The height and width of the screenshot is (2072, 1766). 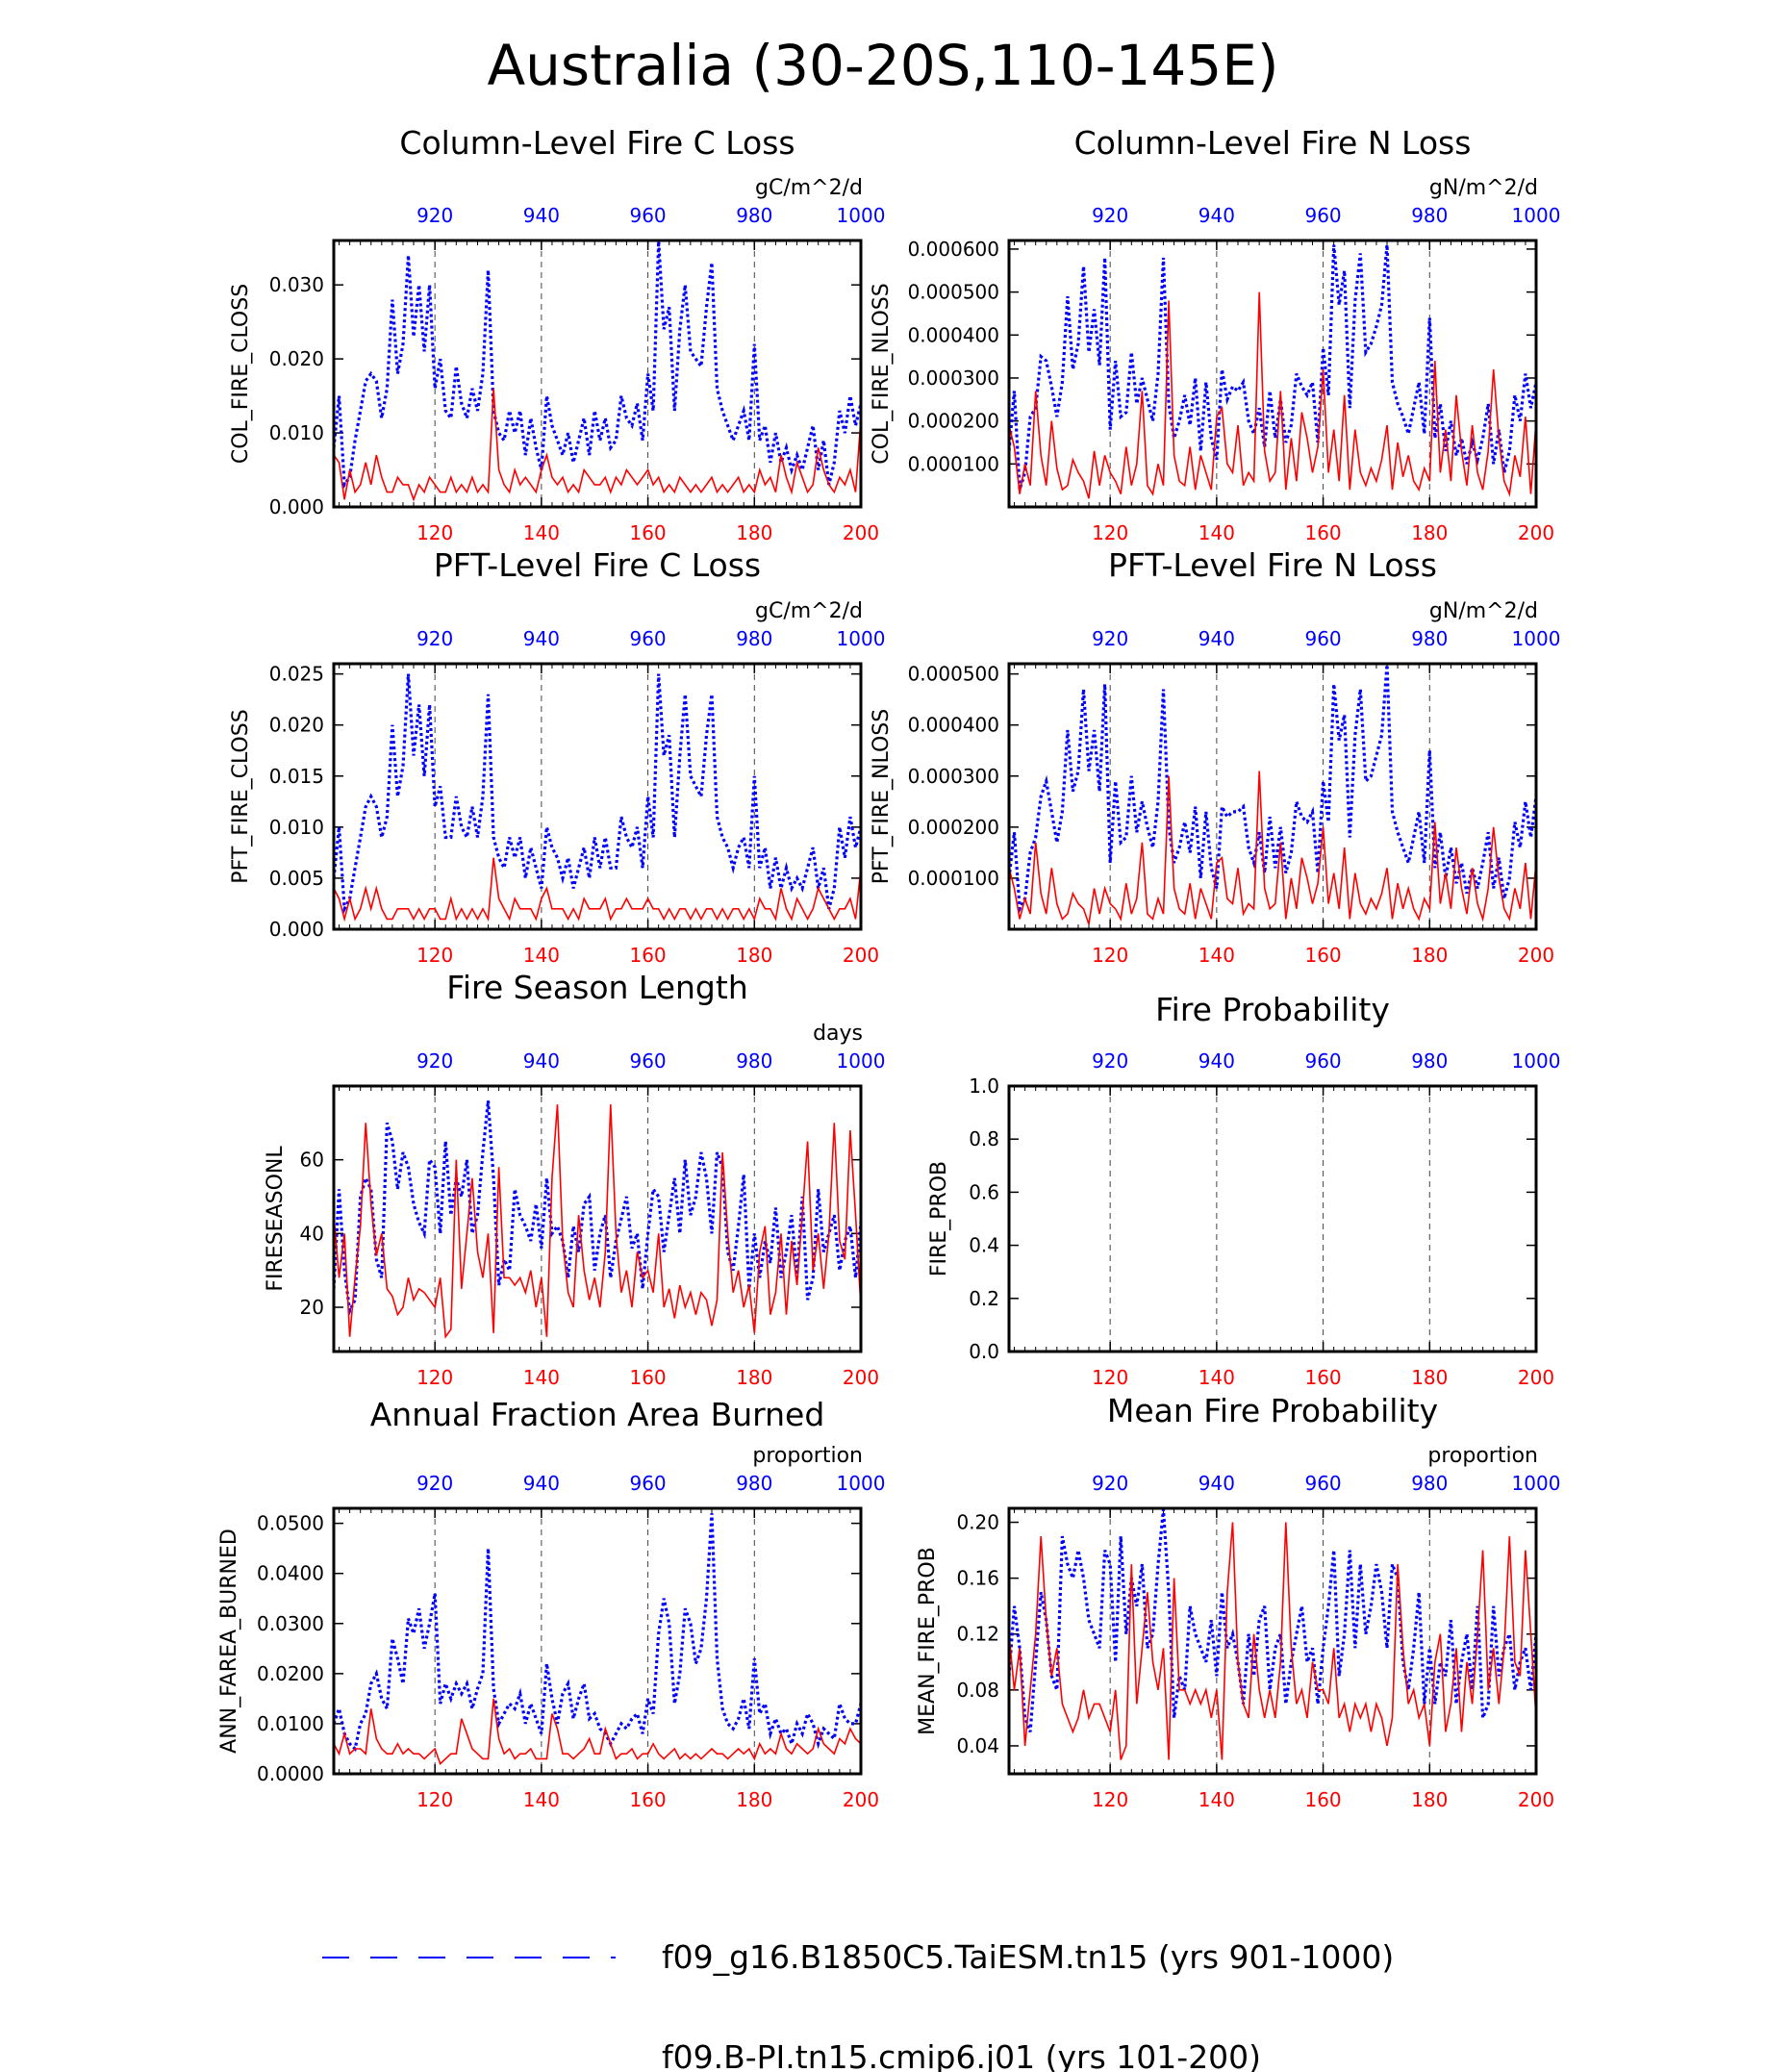 What do you see at coordinates (984, 1191) in the screenshot?
I see `y-tick-label: 0.6` at bounding box center [984, 1191].